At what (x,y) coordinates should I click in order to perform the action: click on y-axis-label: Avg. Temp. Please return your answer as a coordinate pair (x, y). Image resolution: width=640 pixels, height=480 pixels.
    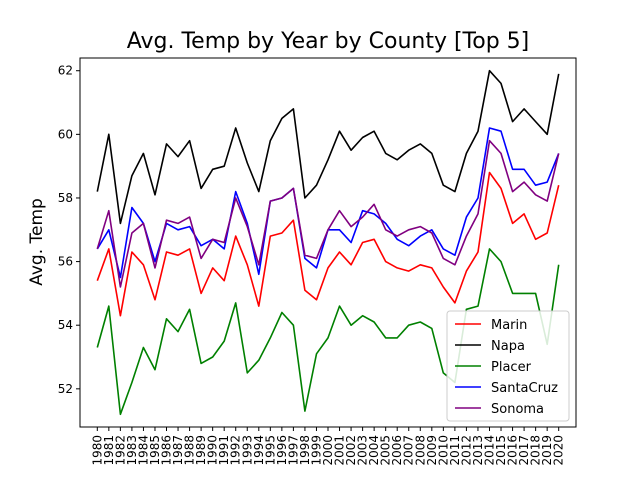
    Looking at the image, I should click on (37, 242).